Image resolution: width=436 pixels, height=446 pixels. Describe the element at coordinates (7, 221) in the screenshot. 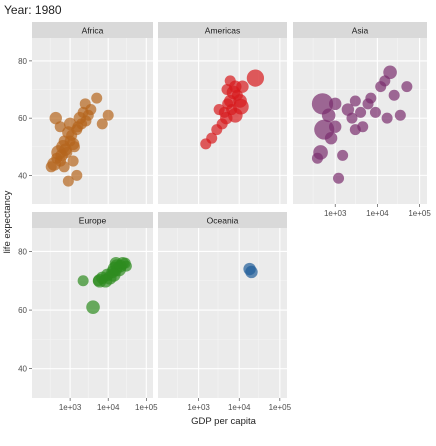

I see `y-axis-title: life expectancy` at that location.